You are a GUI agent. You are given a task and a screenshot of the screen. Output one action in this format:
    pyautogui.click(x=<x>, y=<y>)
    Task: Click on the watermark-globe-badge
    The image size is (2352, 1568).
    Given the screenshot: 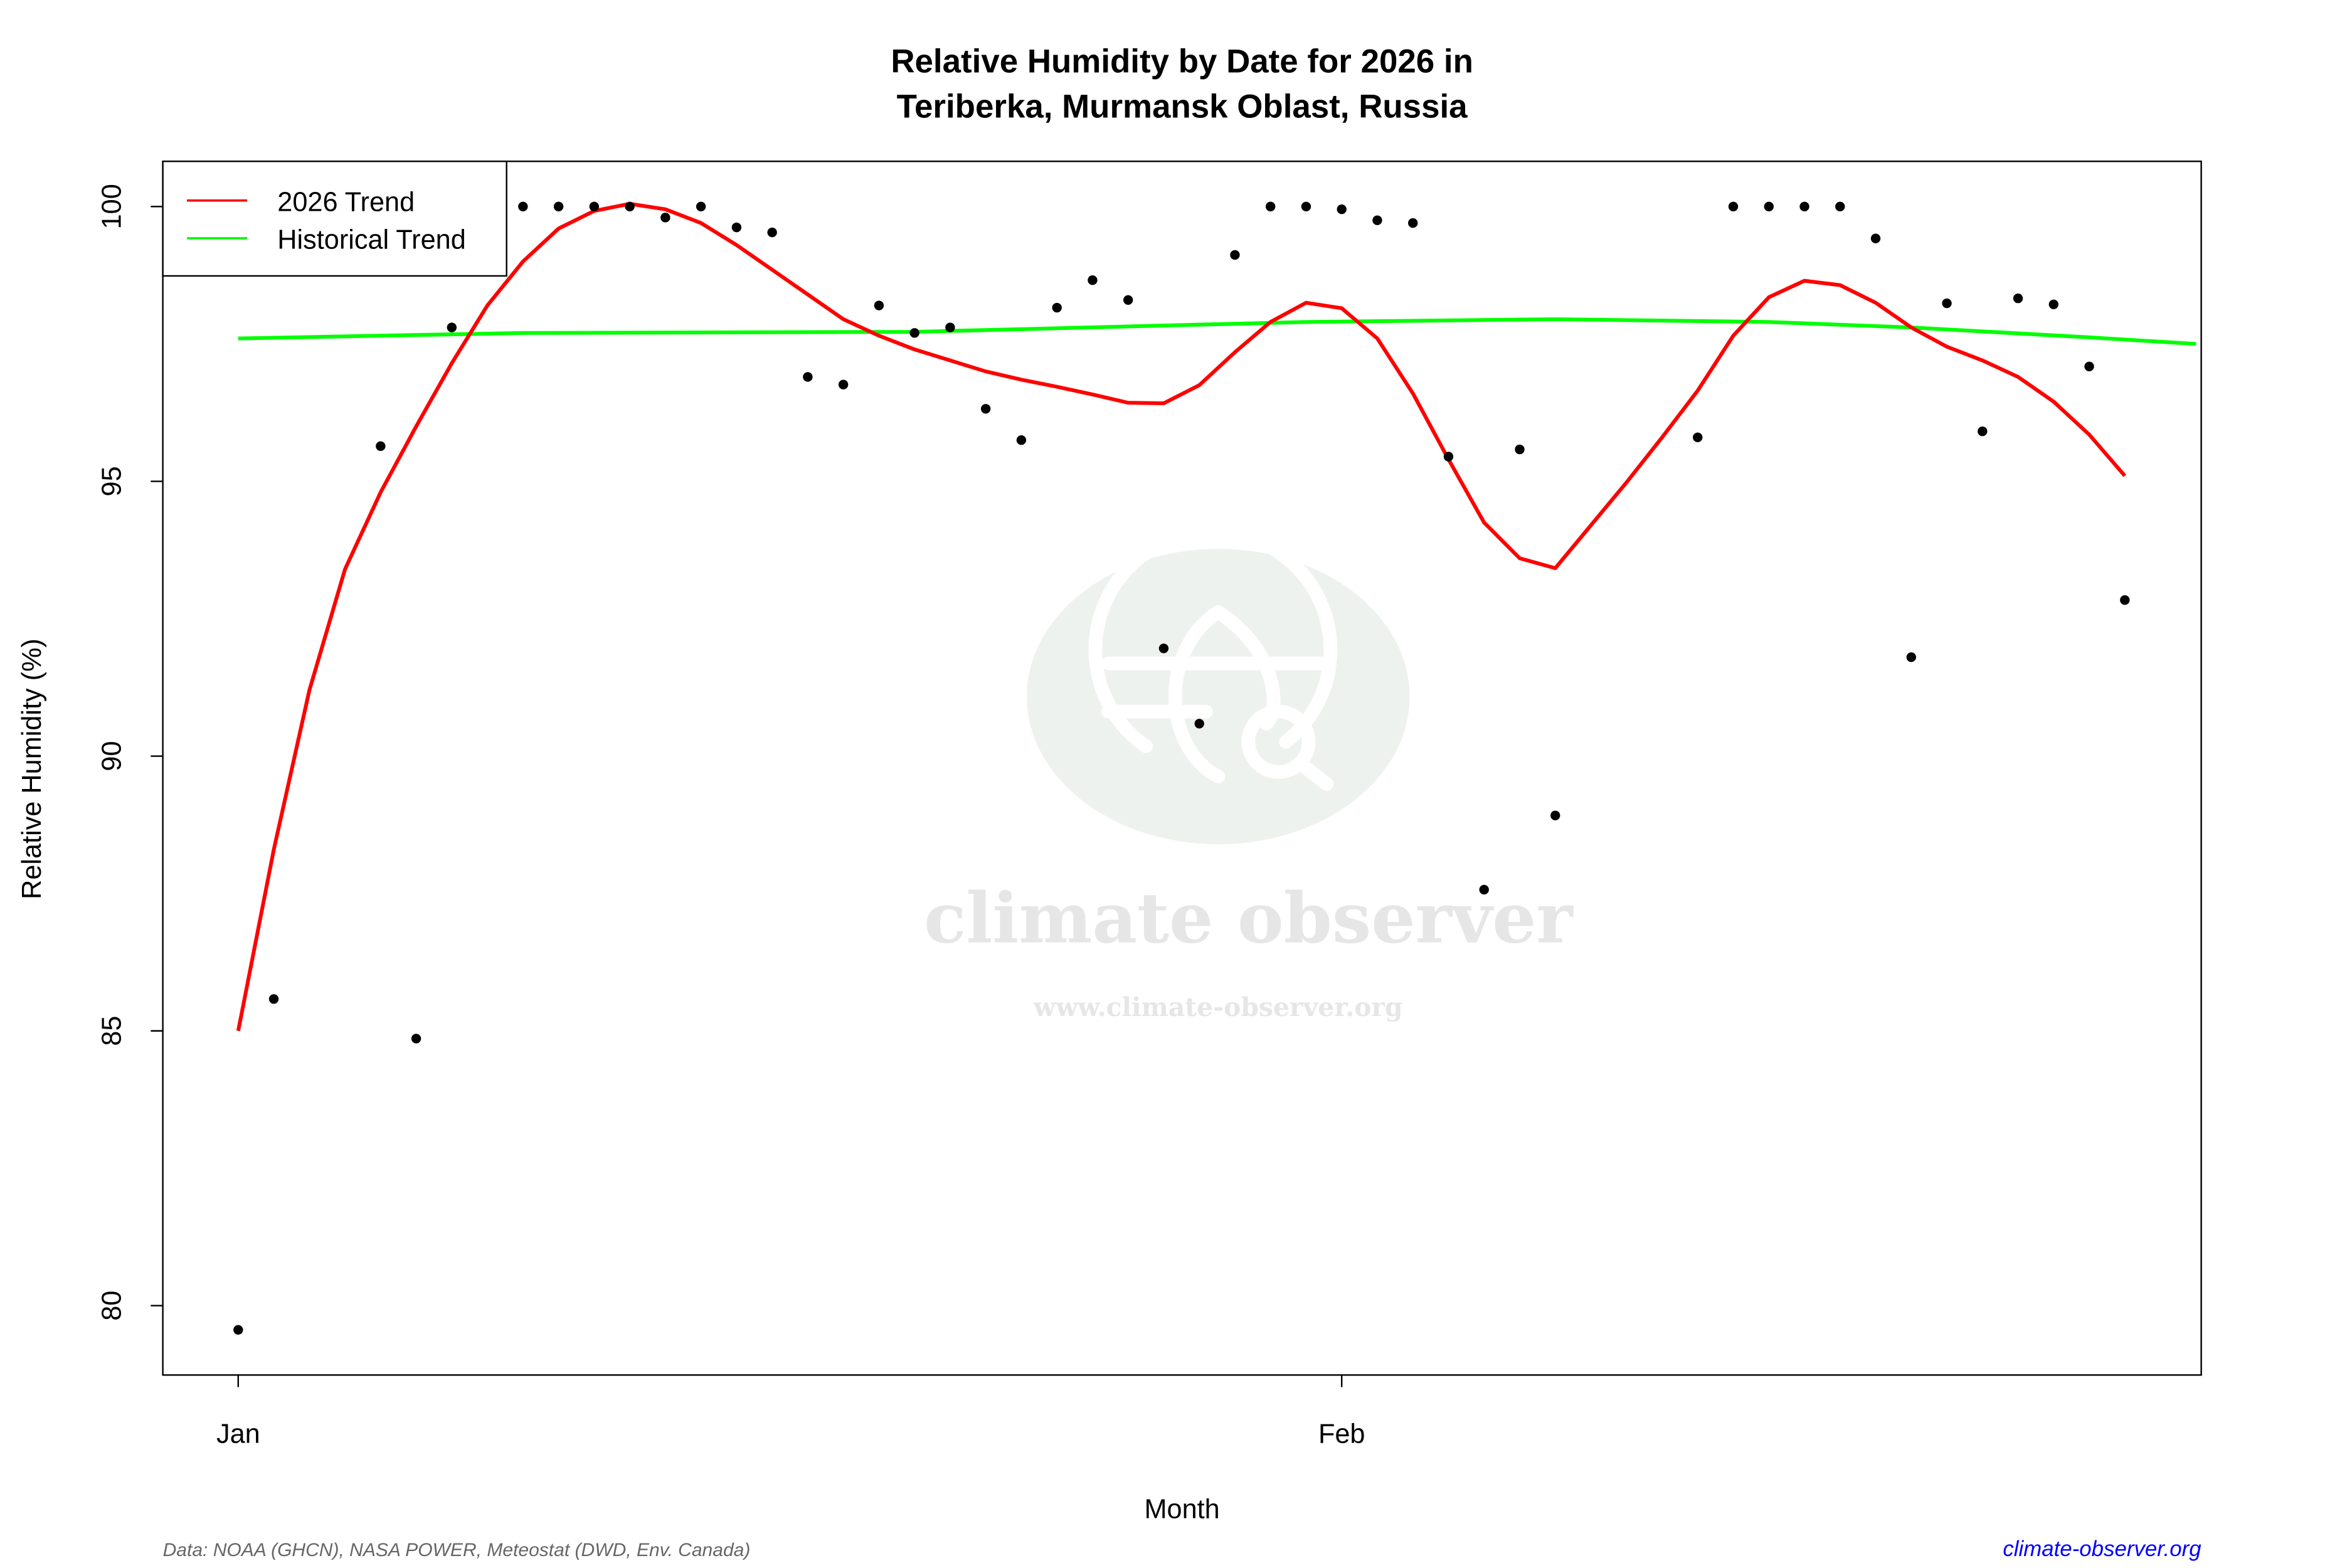 What is the action you would take?
    pyautogui.click(x=1218, y=697)
    